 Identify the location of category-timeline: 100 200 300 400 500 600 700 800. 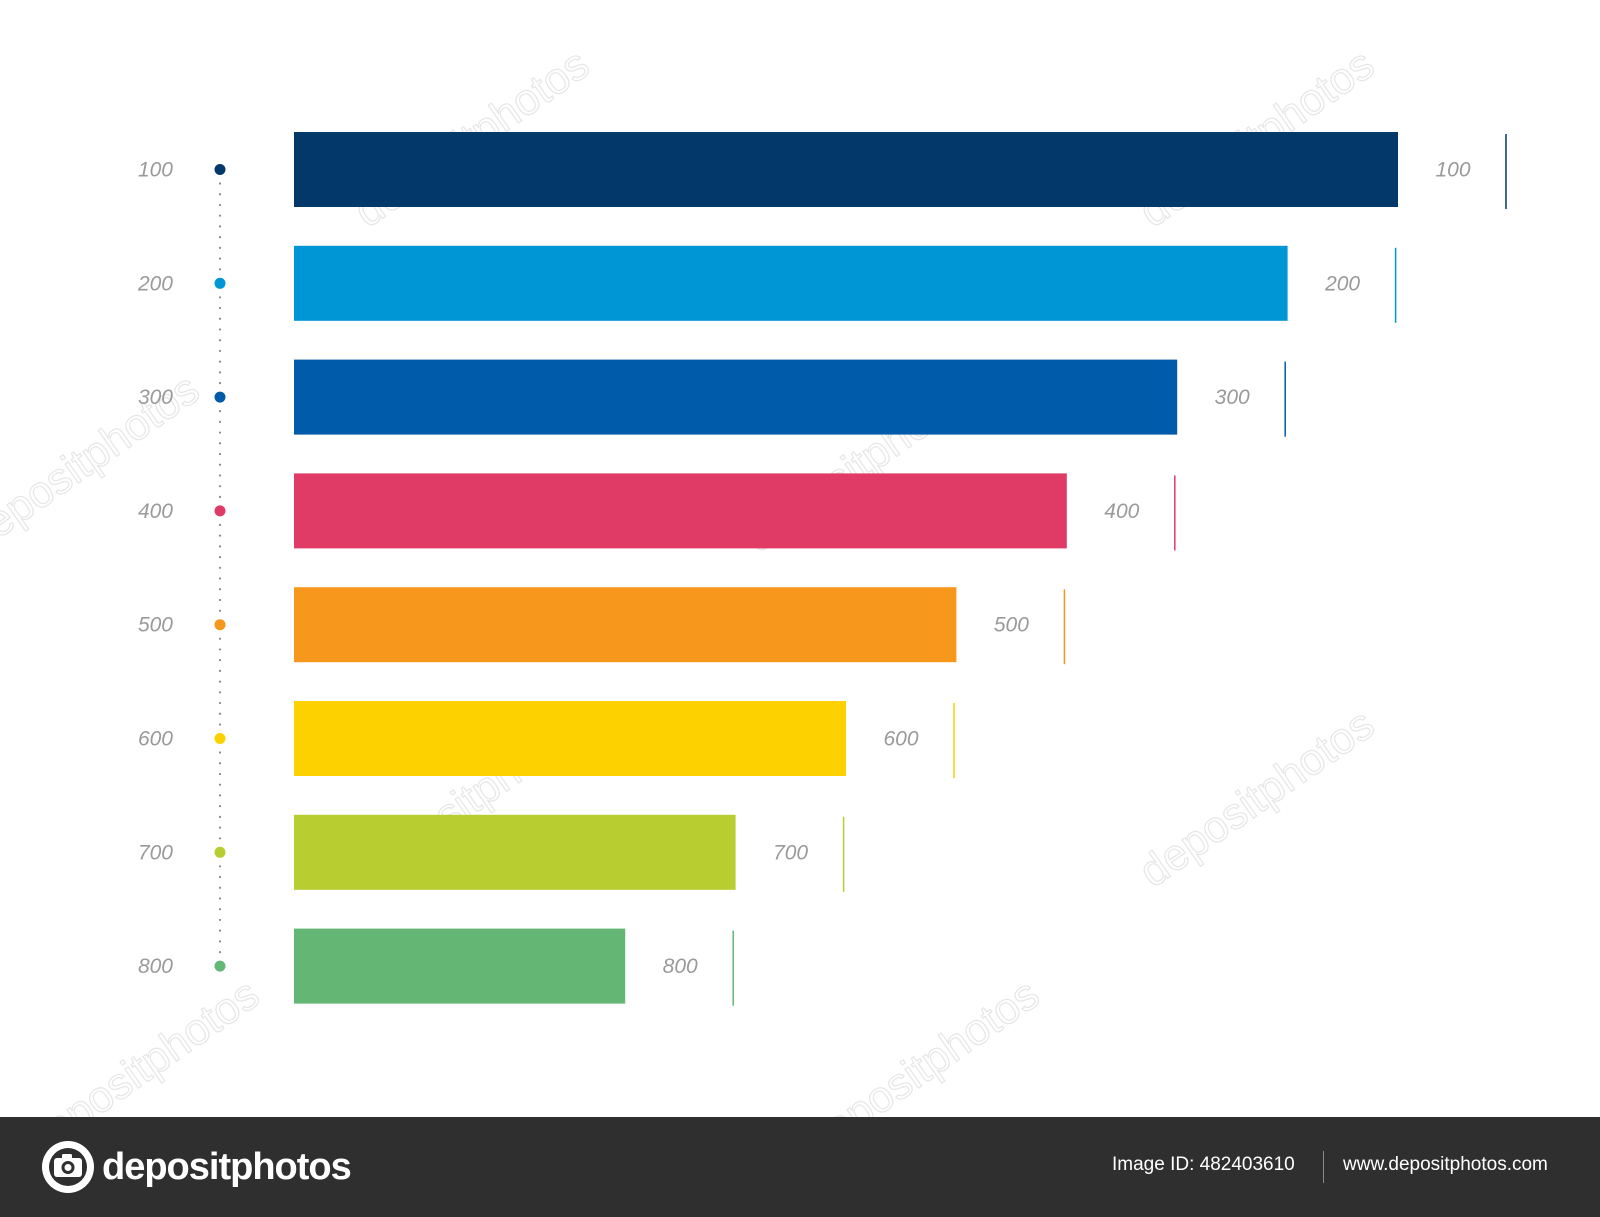
(181, 568).